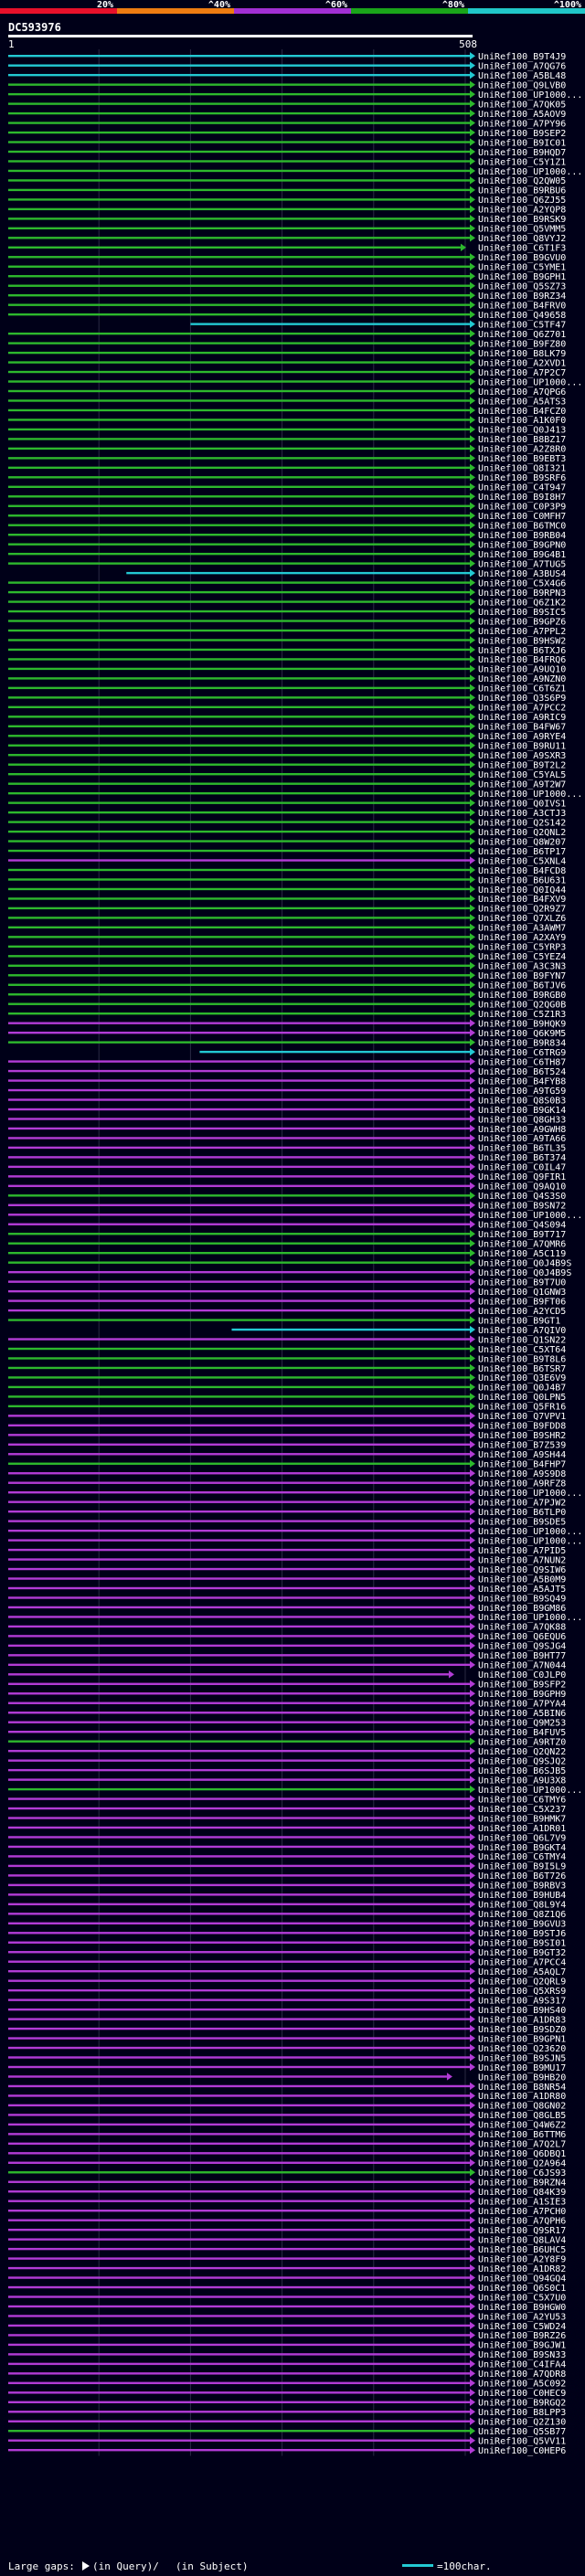  I want to click on hit-label: UniRef100_C5XNL4, so click(522, 861).